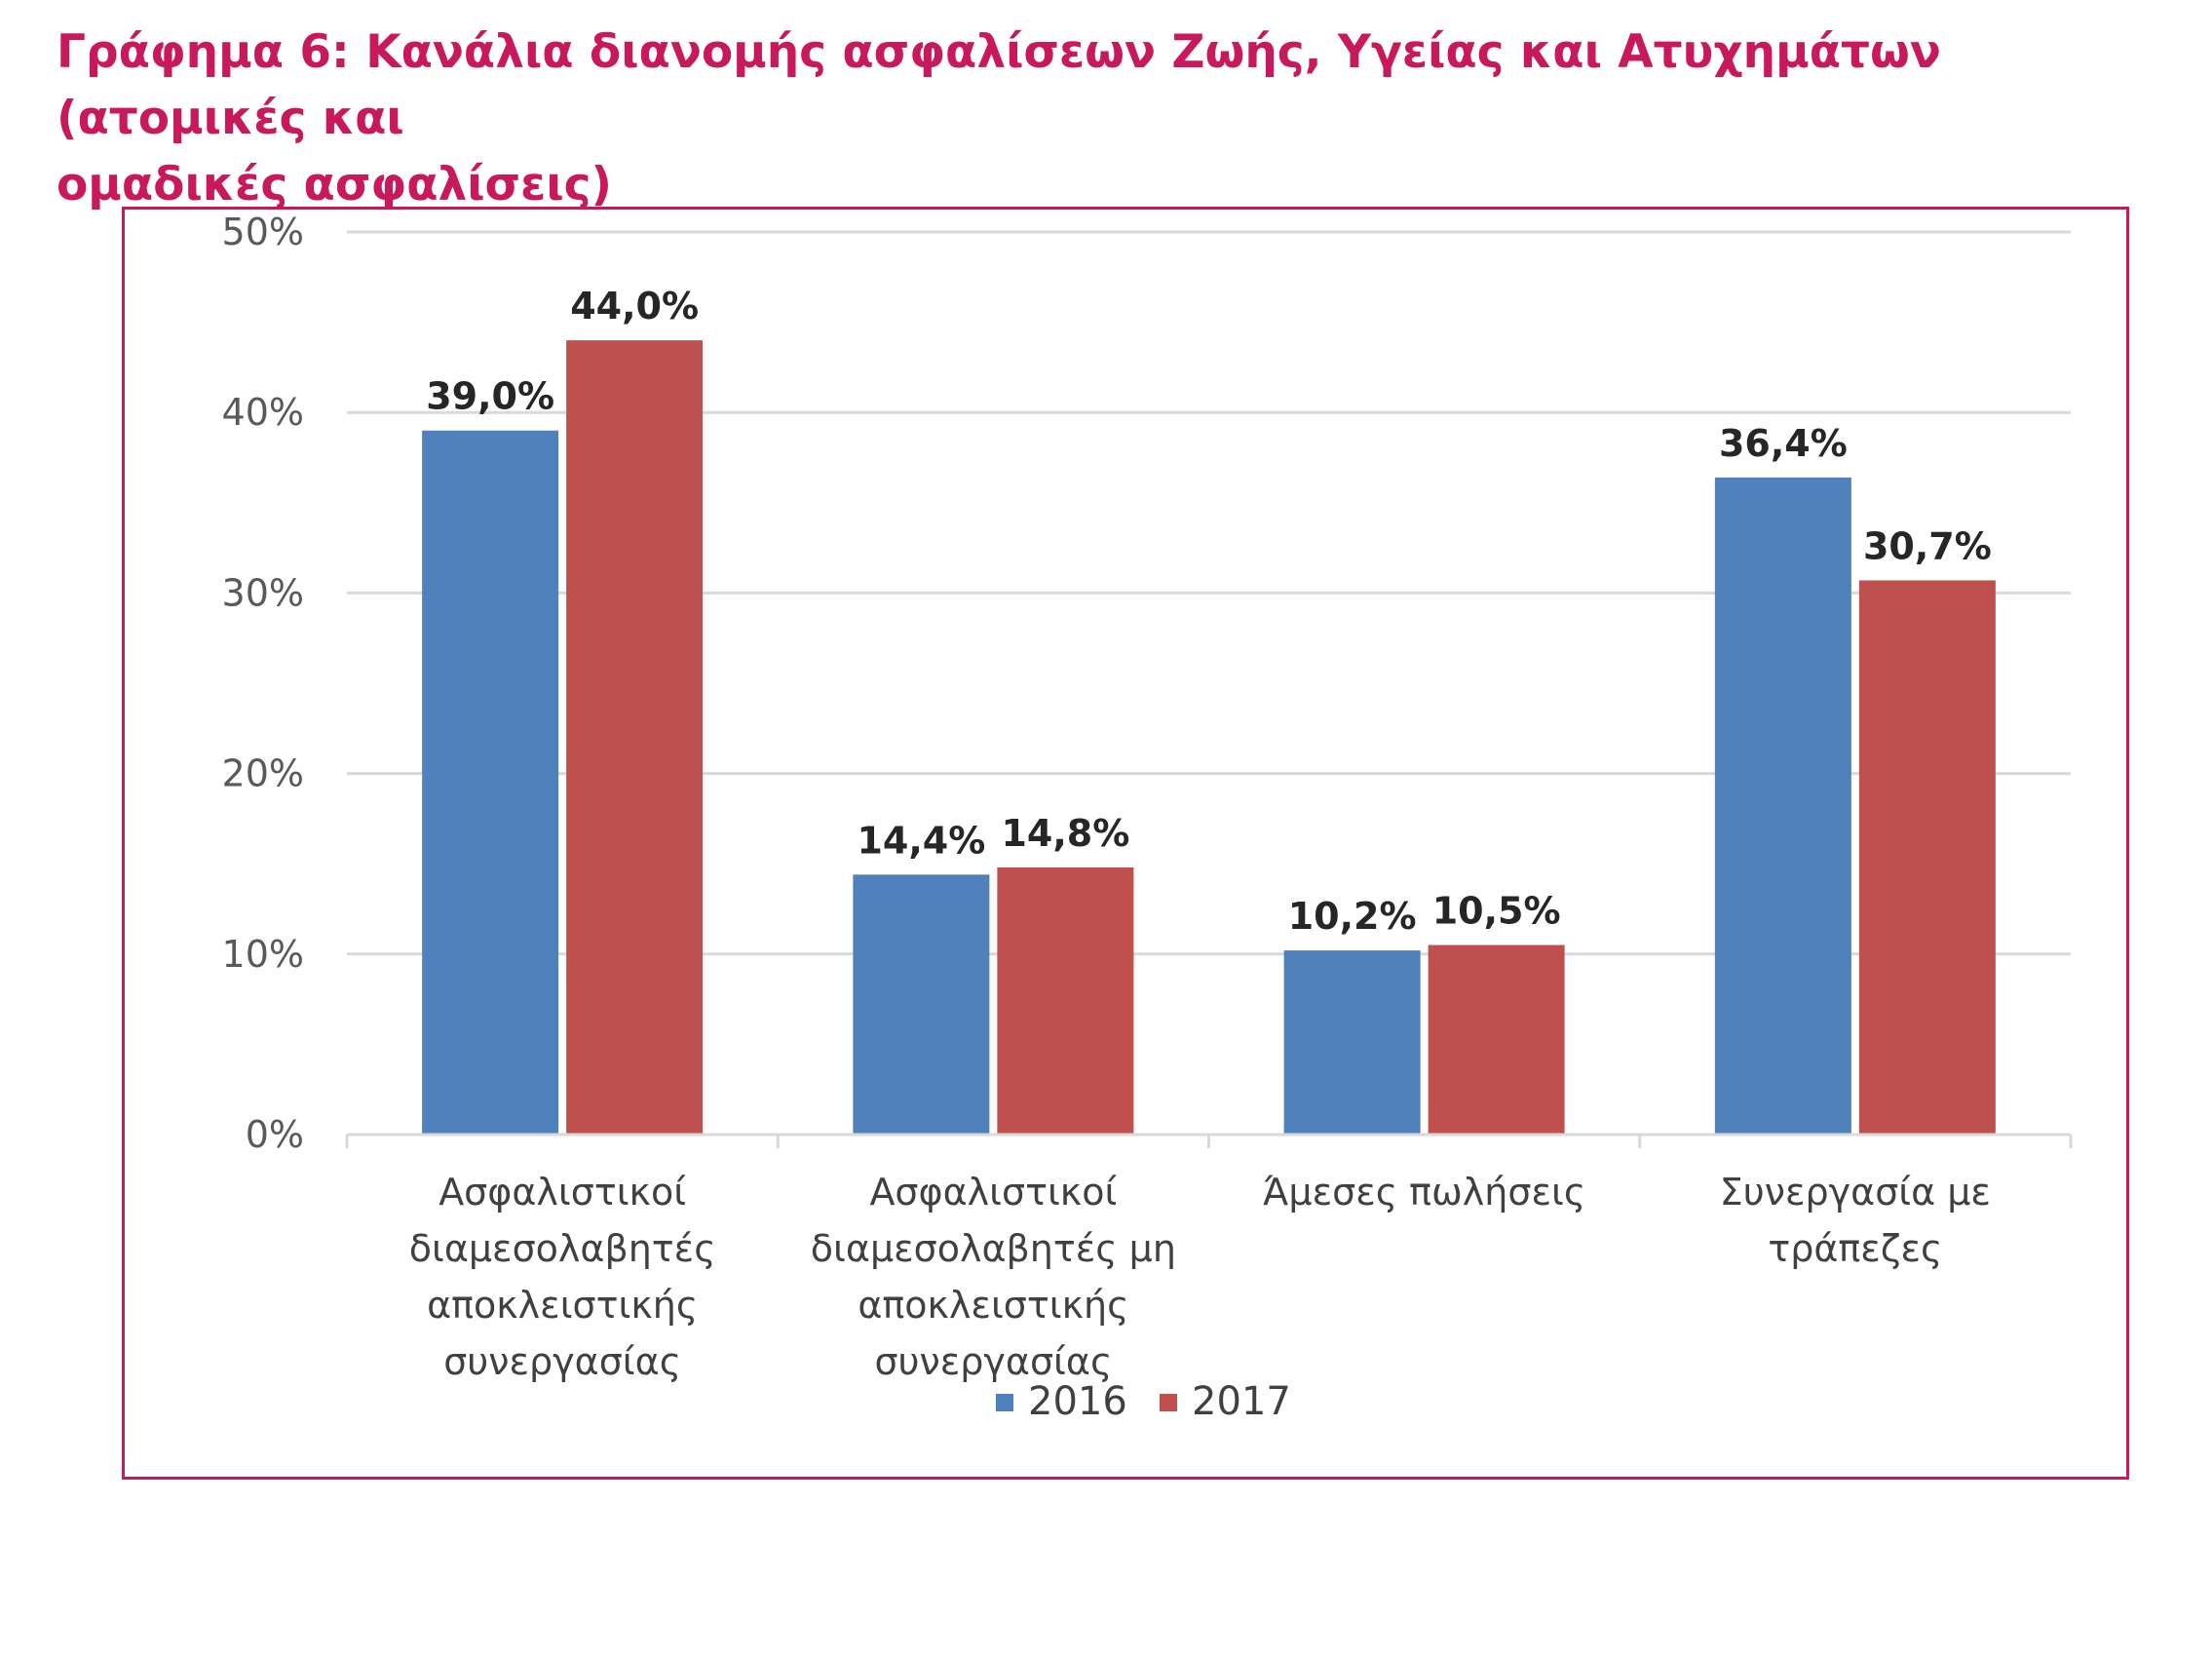  I want to click on data-label: 14,8%, so click(1065, 833).